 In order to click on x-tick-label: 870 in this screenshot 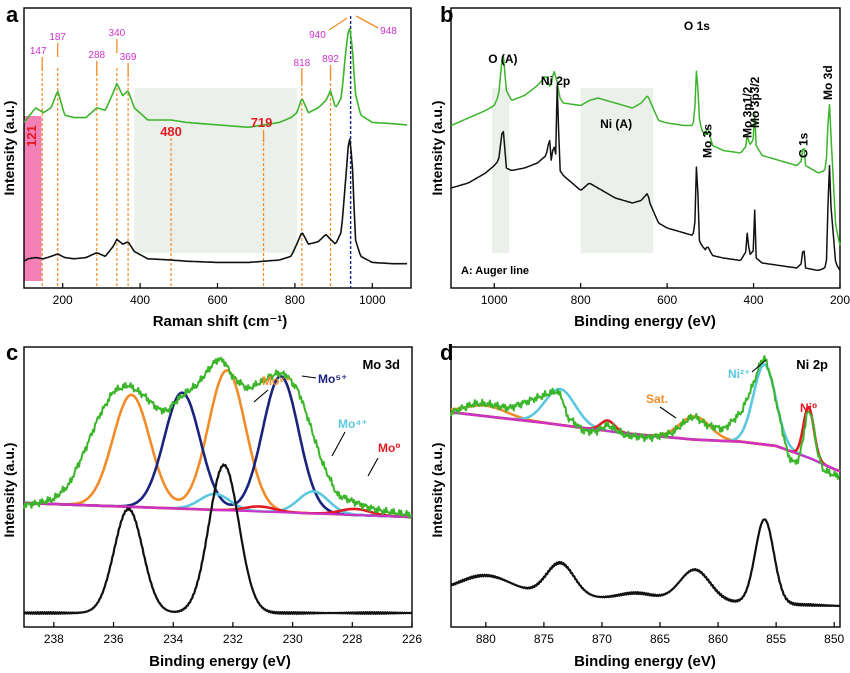, I will do `click(602, 639)`.